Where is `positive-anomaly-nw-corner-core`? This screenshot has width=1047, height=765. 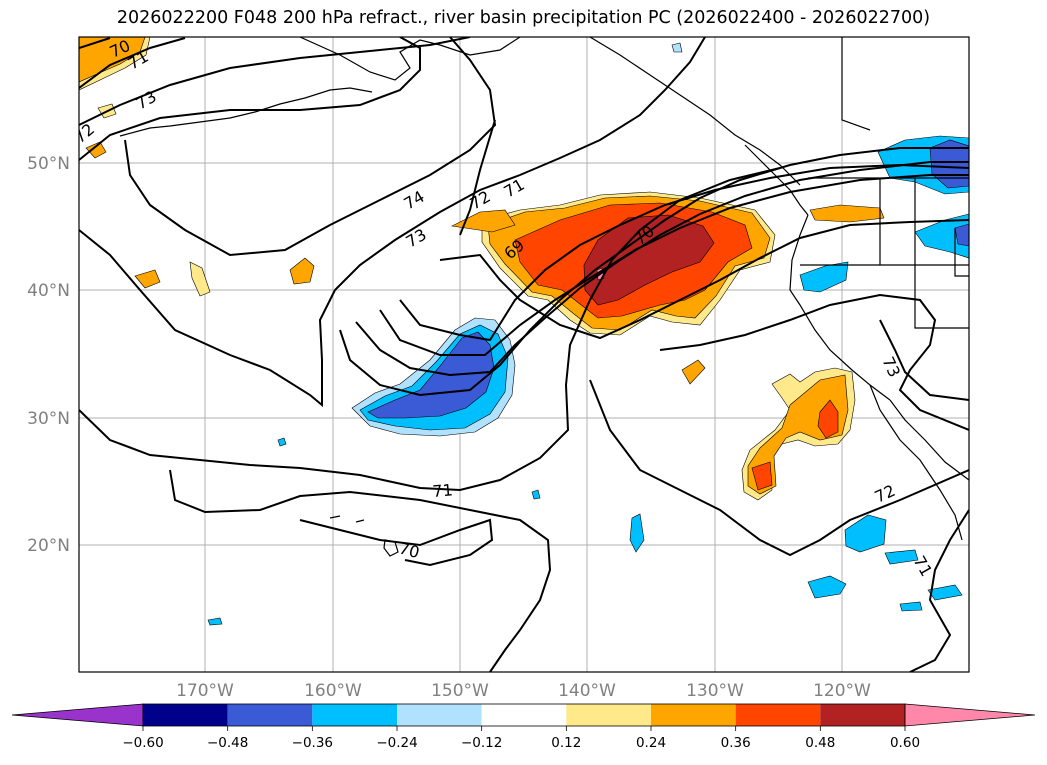
positive-anomaly-nw-corner-core is located at coordinates (112, 60).